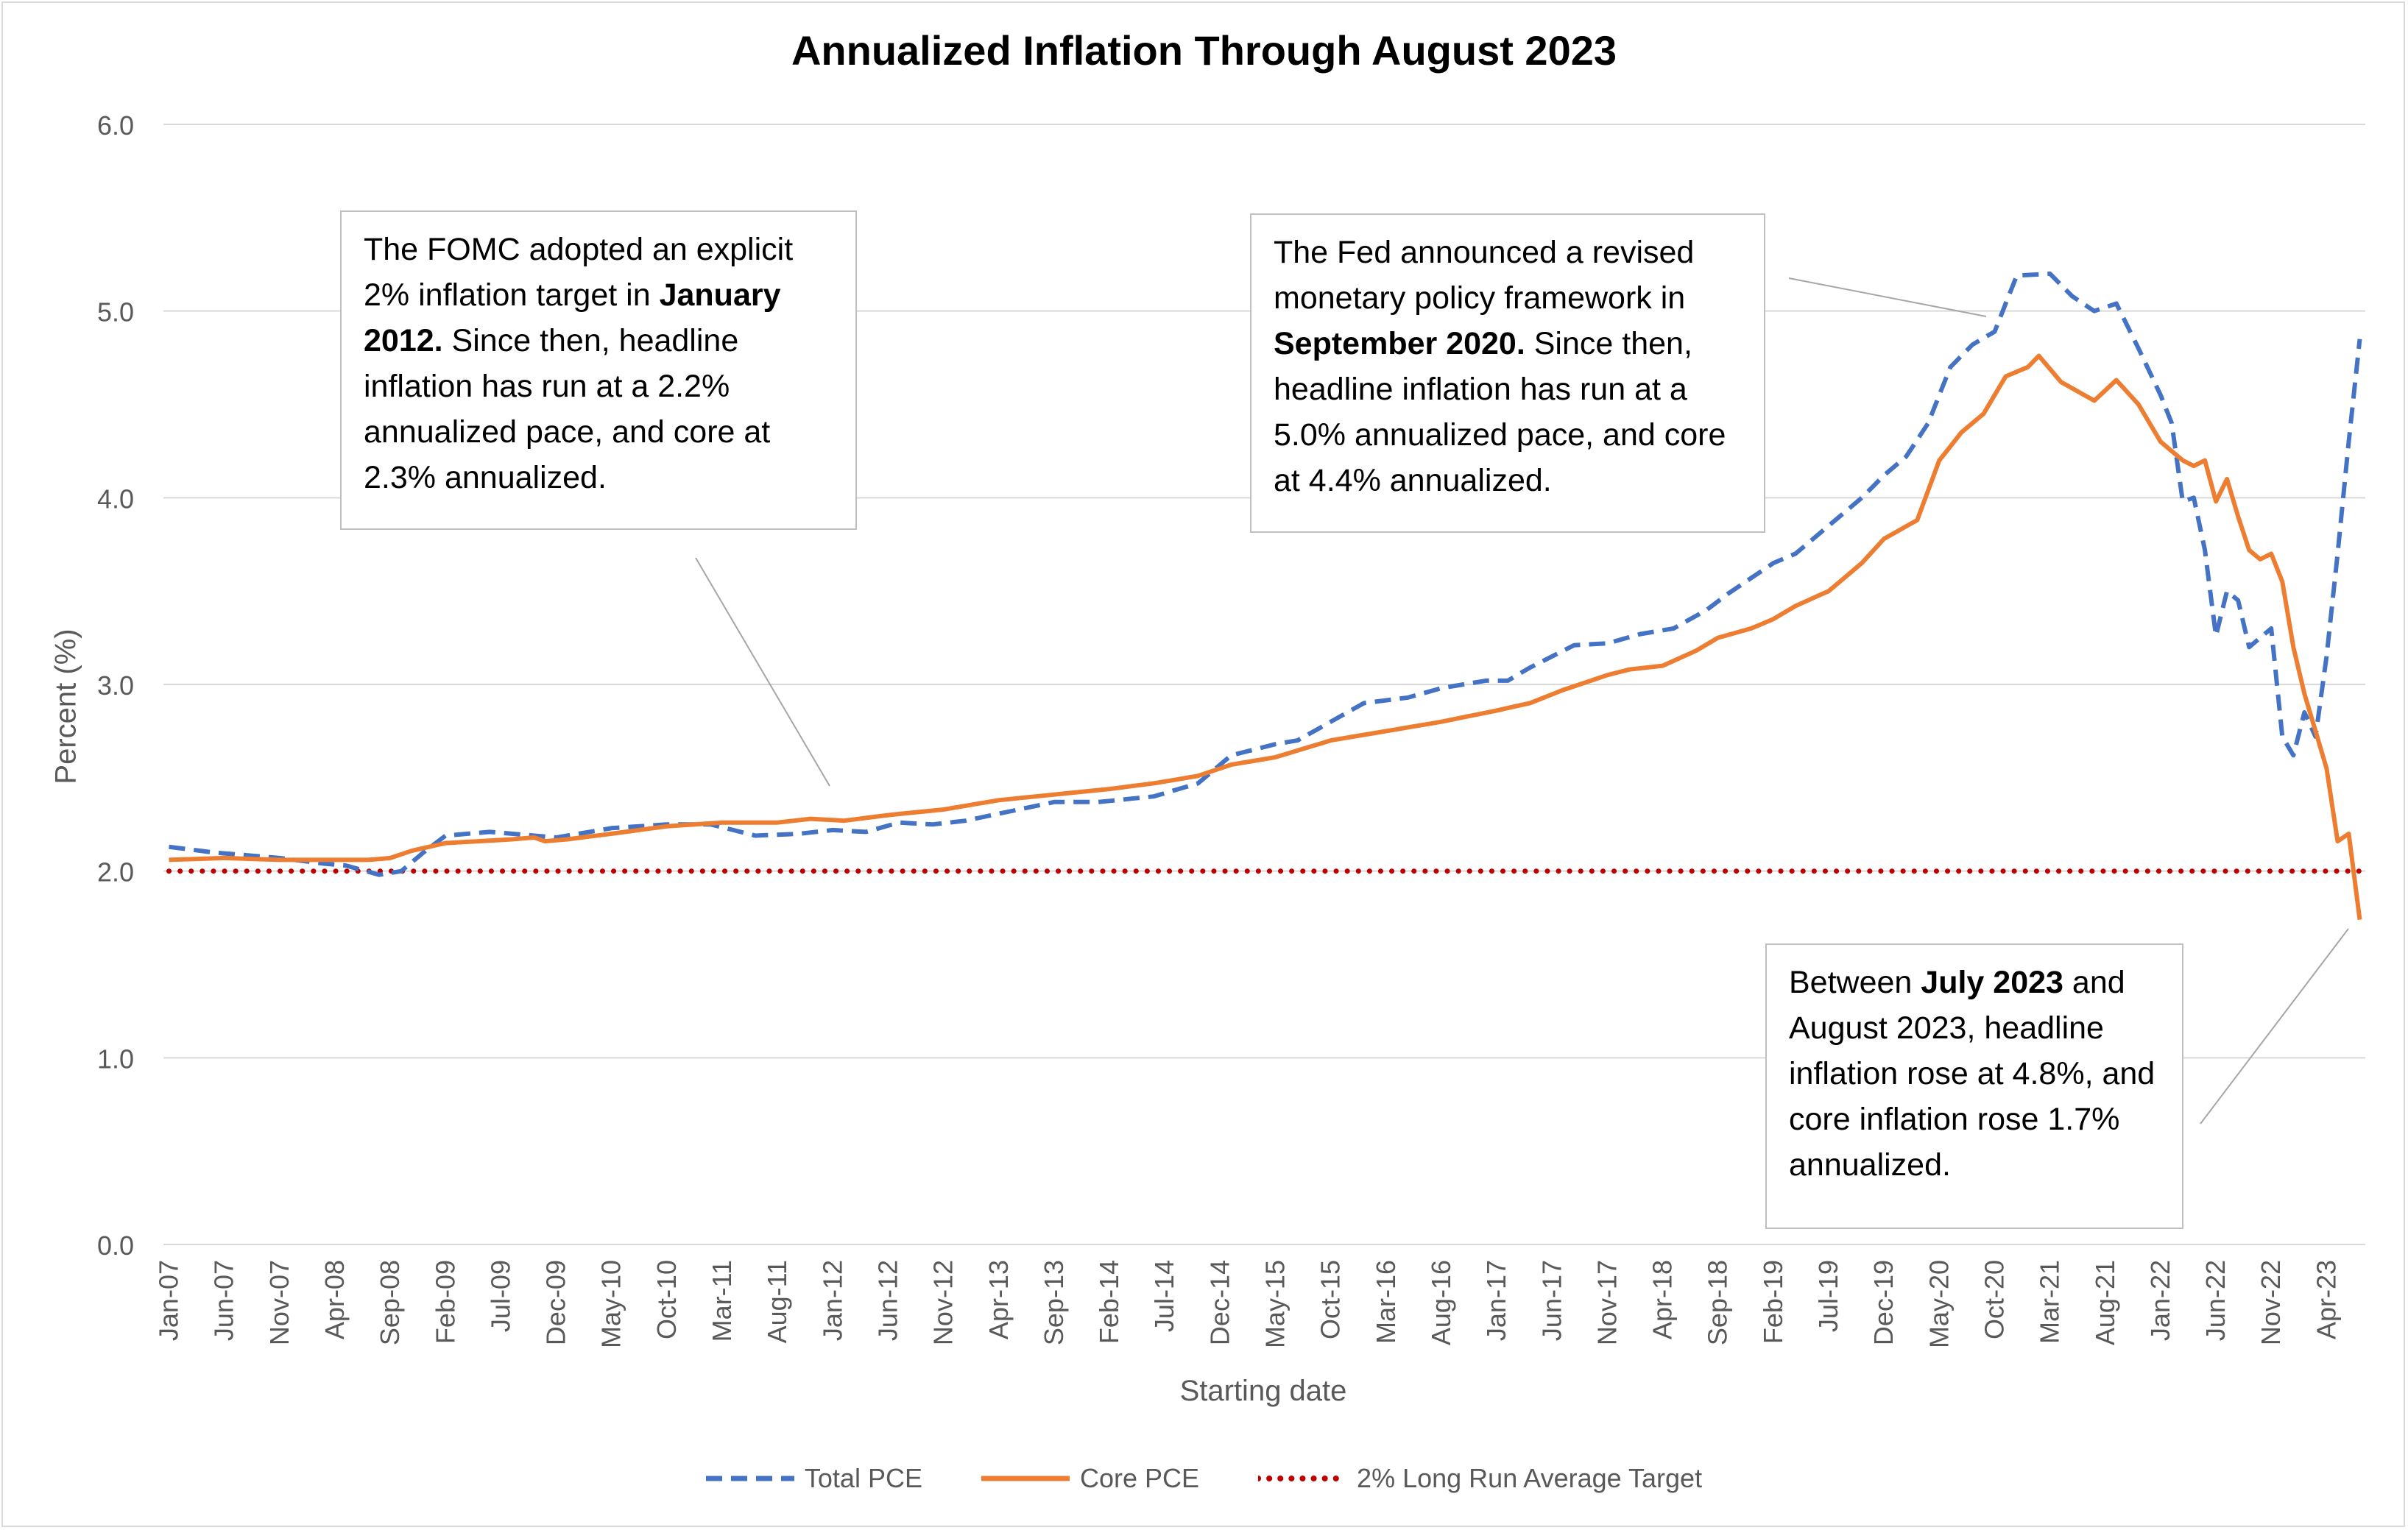  What do you see at coordinates (667, 1299) in the screenshot?
I see `x-tick-label: Oct-10` at bounding box center [667, 1299].